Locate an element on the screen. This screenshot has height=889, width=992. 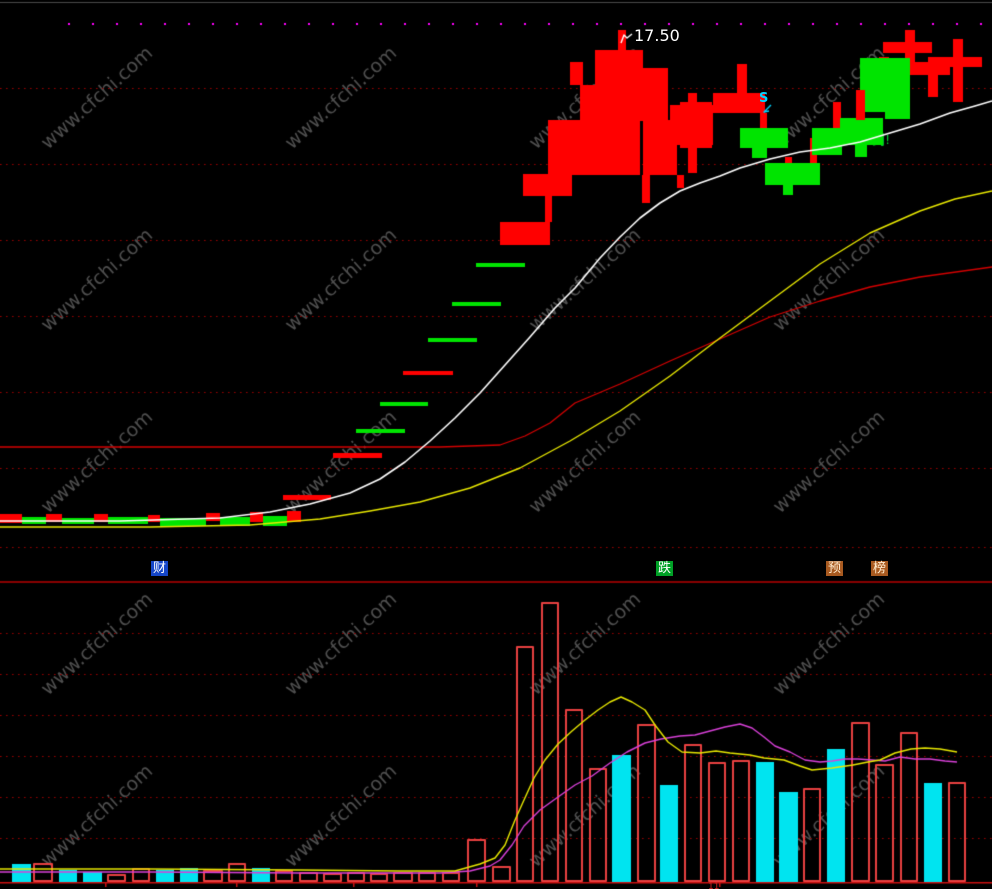
tab-forecast: 预 is located at coordinates (835, 568).